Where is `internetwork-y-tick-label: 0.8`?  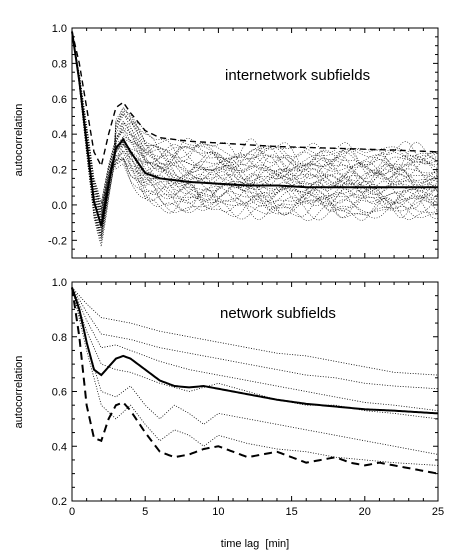
internetwork-y-tick-label: 0.8 is located at coordinates (59, 64).